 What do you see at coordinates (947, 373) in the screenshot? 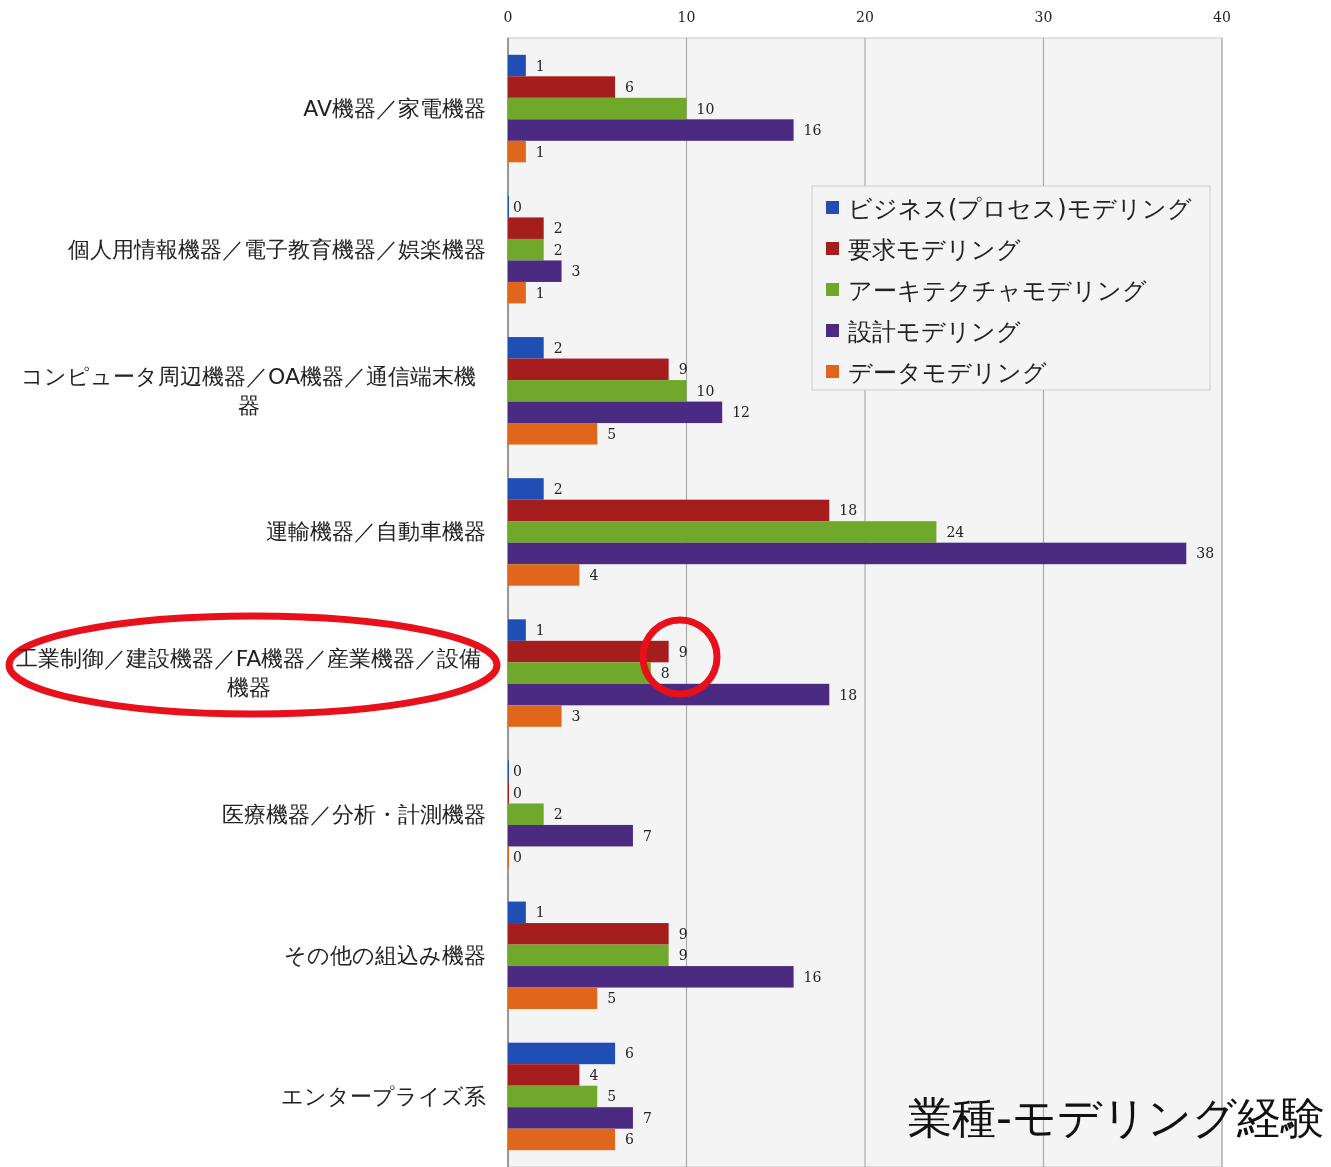
I see `legend-label: データモデリング` at bounding box center [947, 373].